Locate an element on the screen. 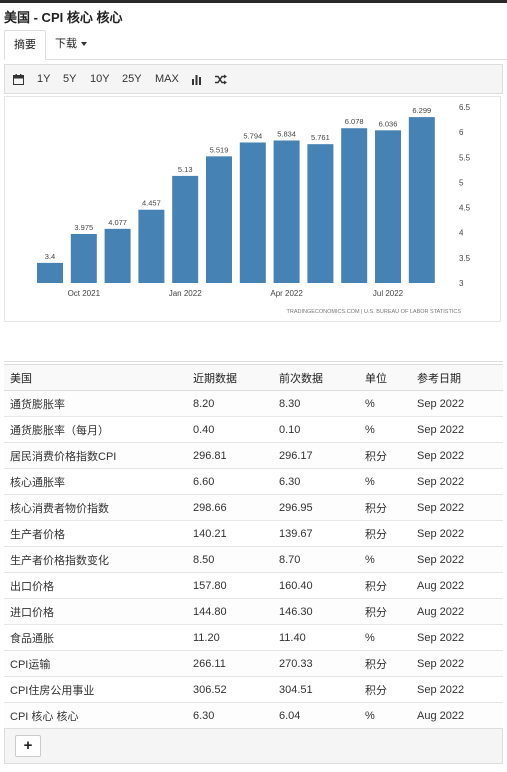 The height and width of the screenshot is (772, 507). x-tick-label: Jan 2022 is located at coordinates (185, 293).